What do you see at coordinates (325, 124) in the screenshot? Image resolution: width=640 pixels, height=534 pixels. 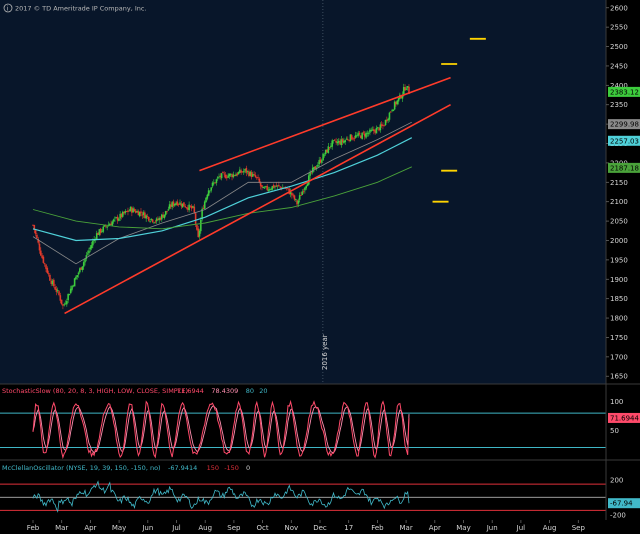 I see `channel-upper-line` at bounding box center [325, 124].